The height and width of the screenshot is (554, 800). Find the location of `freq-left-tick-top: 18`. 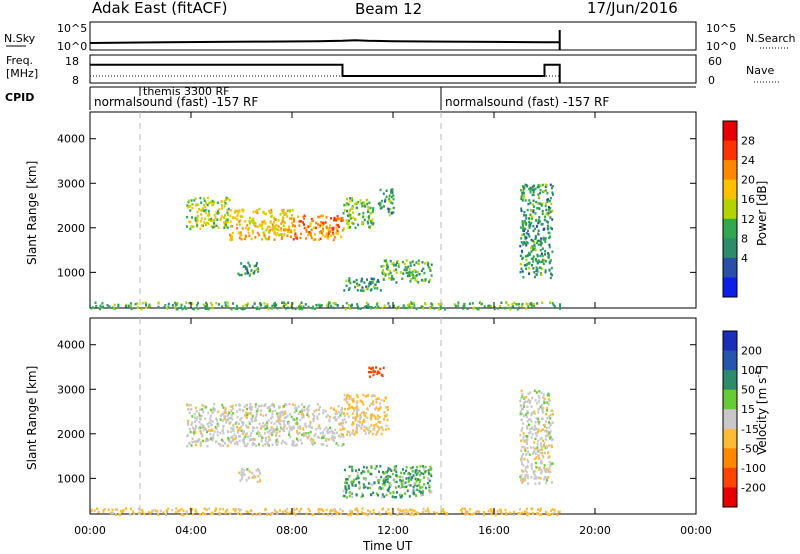

freq-left-tick-top: 18 is located at coordinates (72, 61).